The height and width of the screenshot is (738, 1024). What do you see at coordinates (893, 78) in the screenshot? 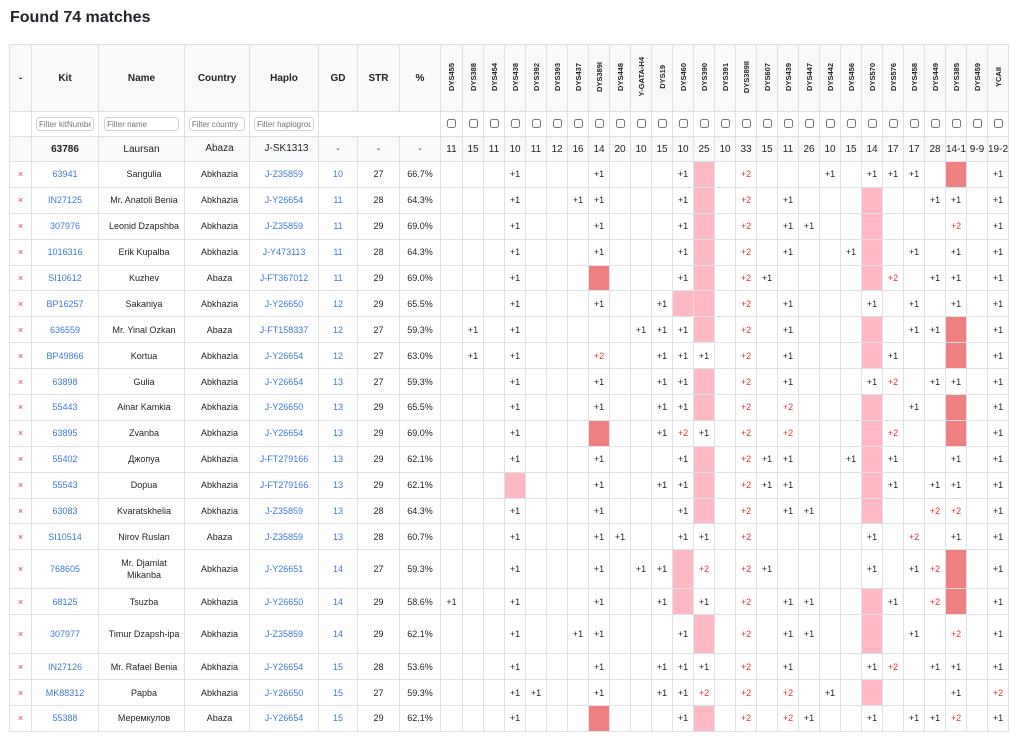
I see `marker-header-dys576: DYS576` at bounding box center [893, 78].